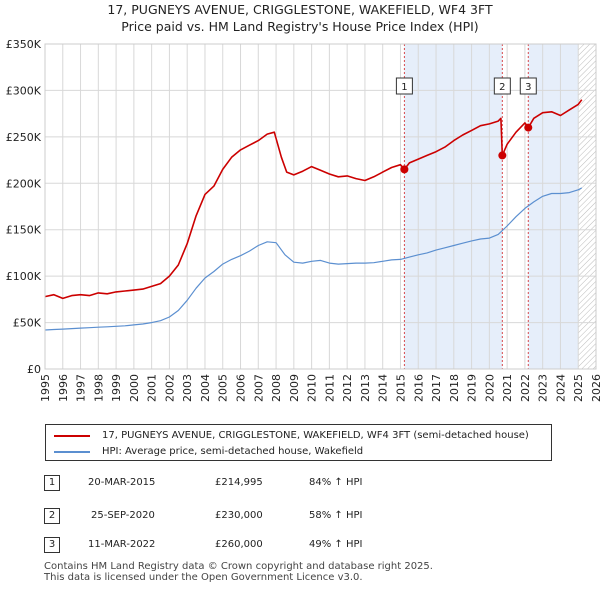 Image resolution: width=600 pixels, height=590 pixels. Describe the element at coordinates (347, 388) in the screenshot. I see `x-tick-label: 2012` at that location.